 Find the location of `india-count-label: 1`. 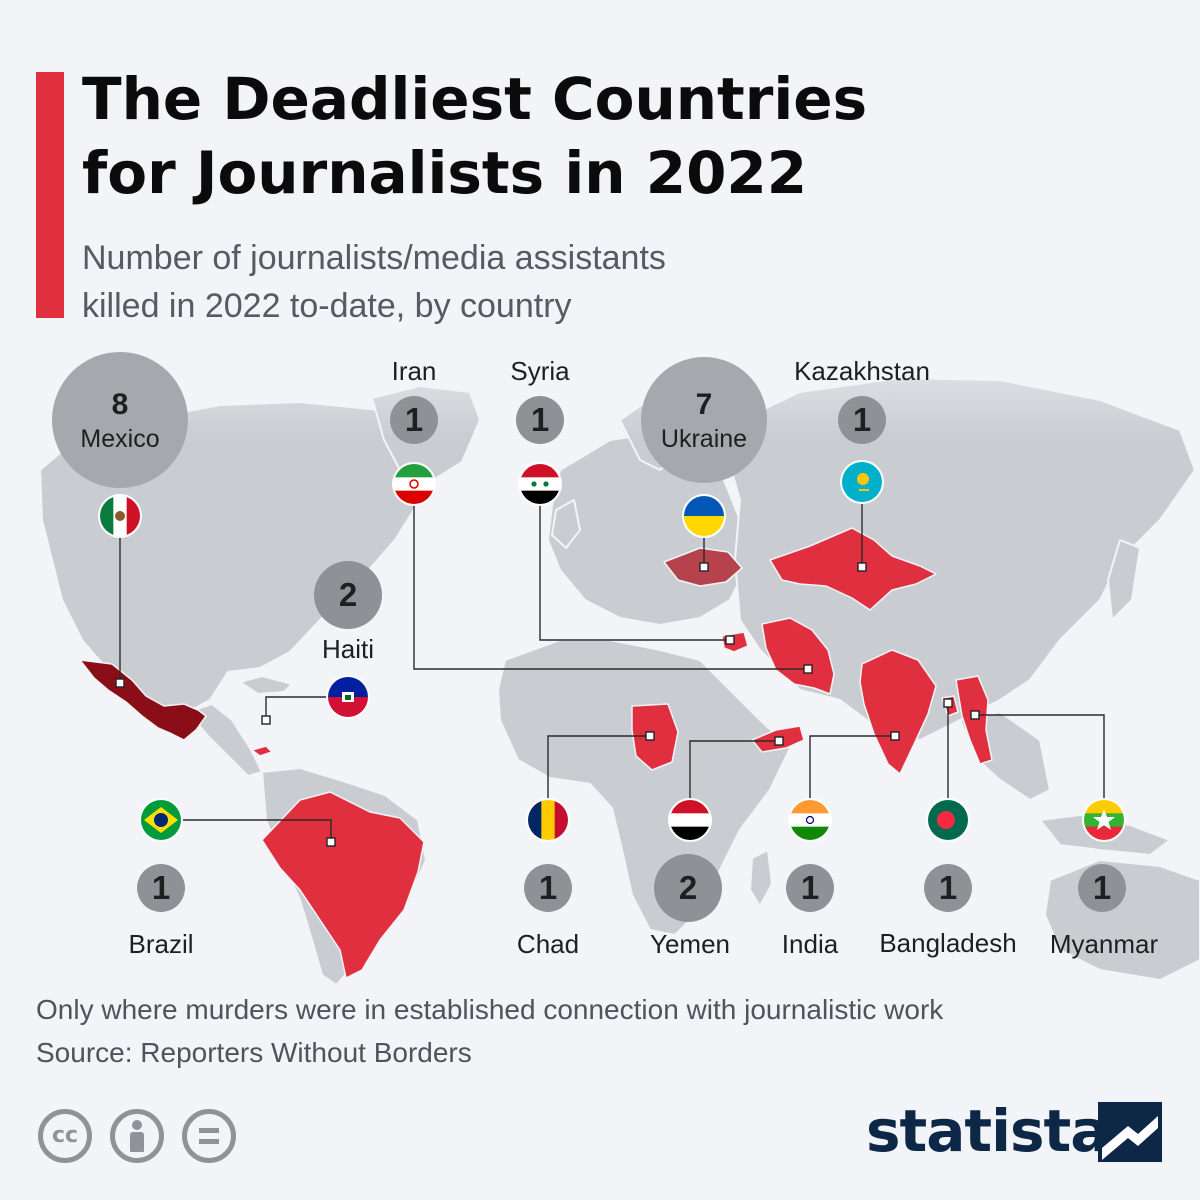

india-count-label: 1 is located at coordinates (810, 887).